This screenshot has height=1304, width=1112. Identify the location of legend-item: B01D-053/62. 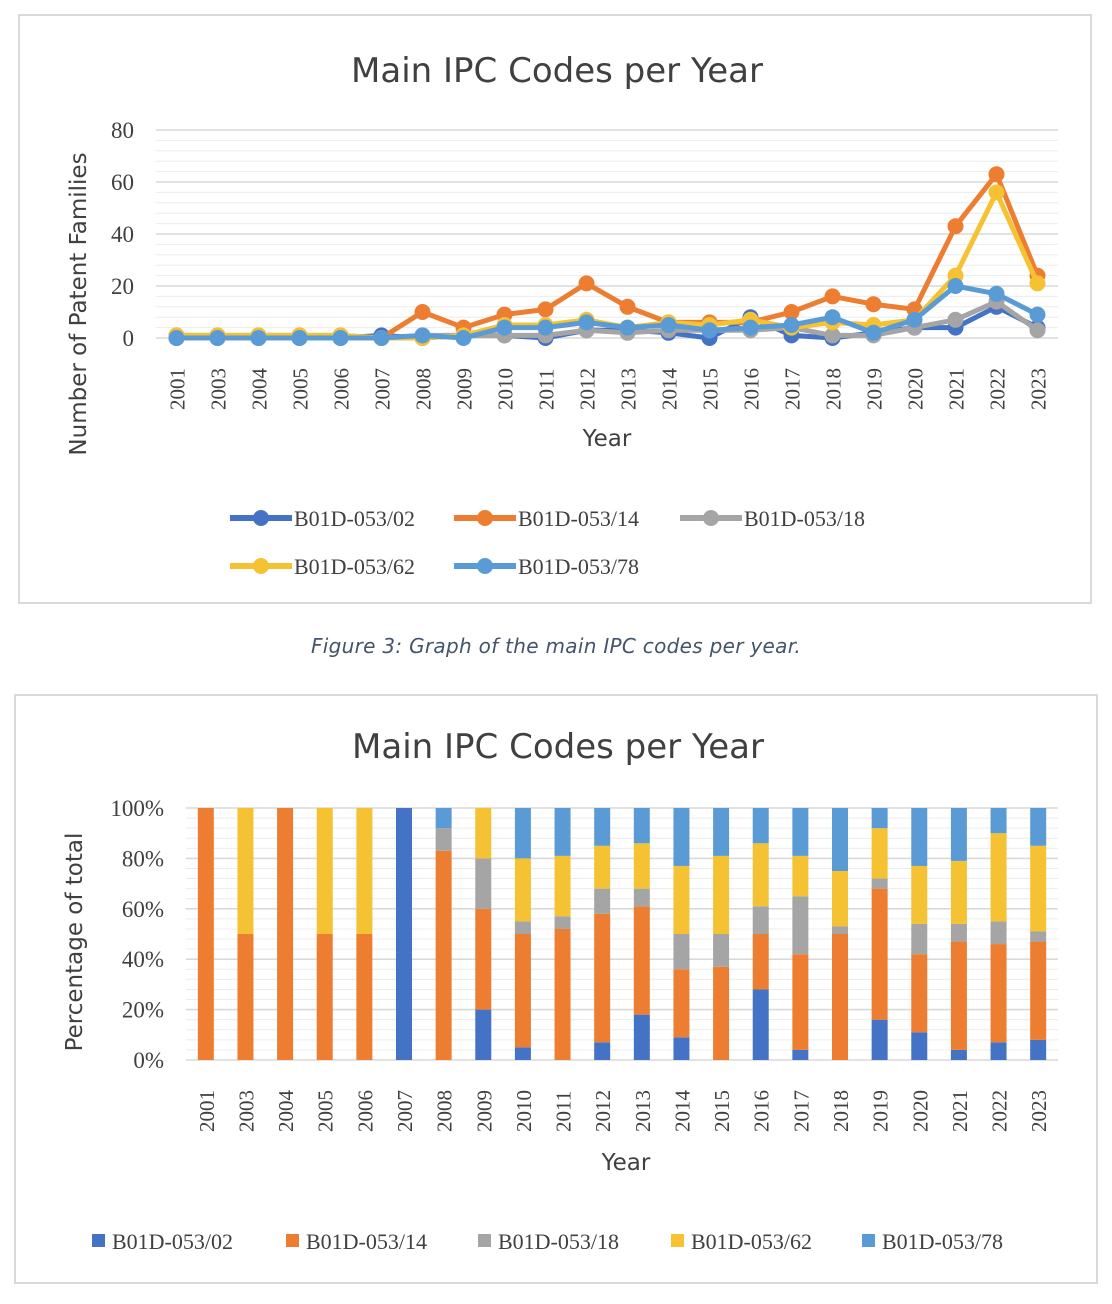
(322, 566).